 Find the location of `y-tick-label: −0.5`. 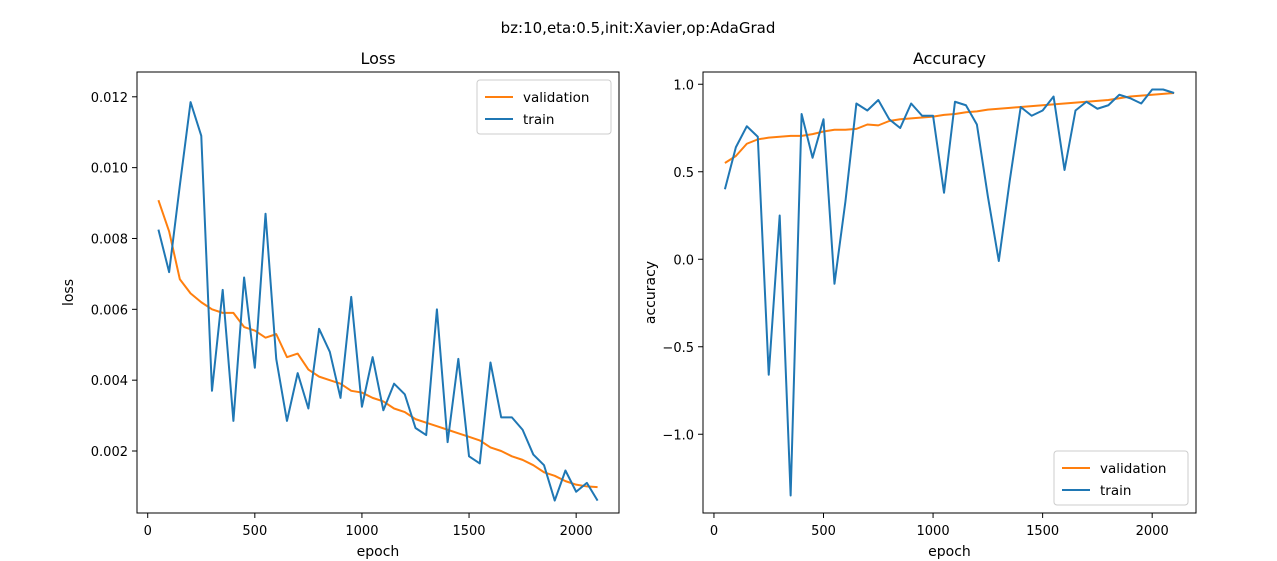

y-tick-label: −0.5 is located at coordinates (678, 348).